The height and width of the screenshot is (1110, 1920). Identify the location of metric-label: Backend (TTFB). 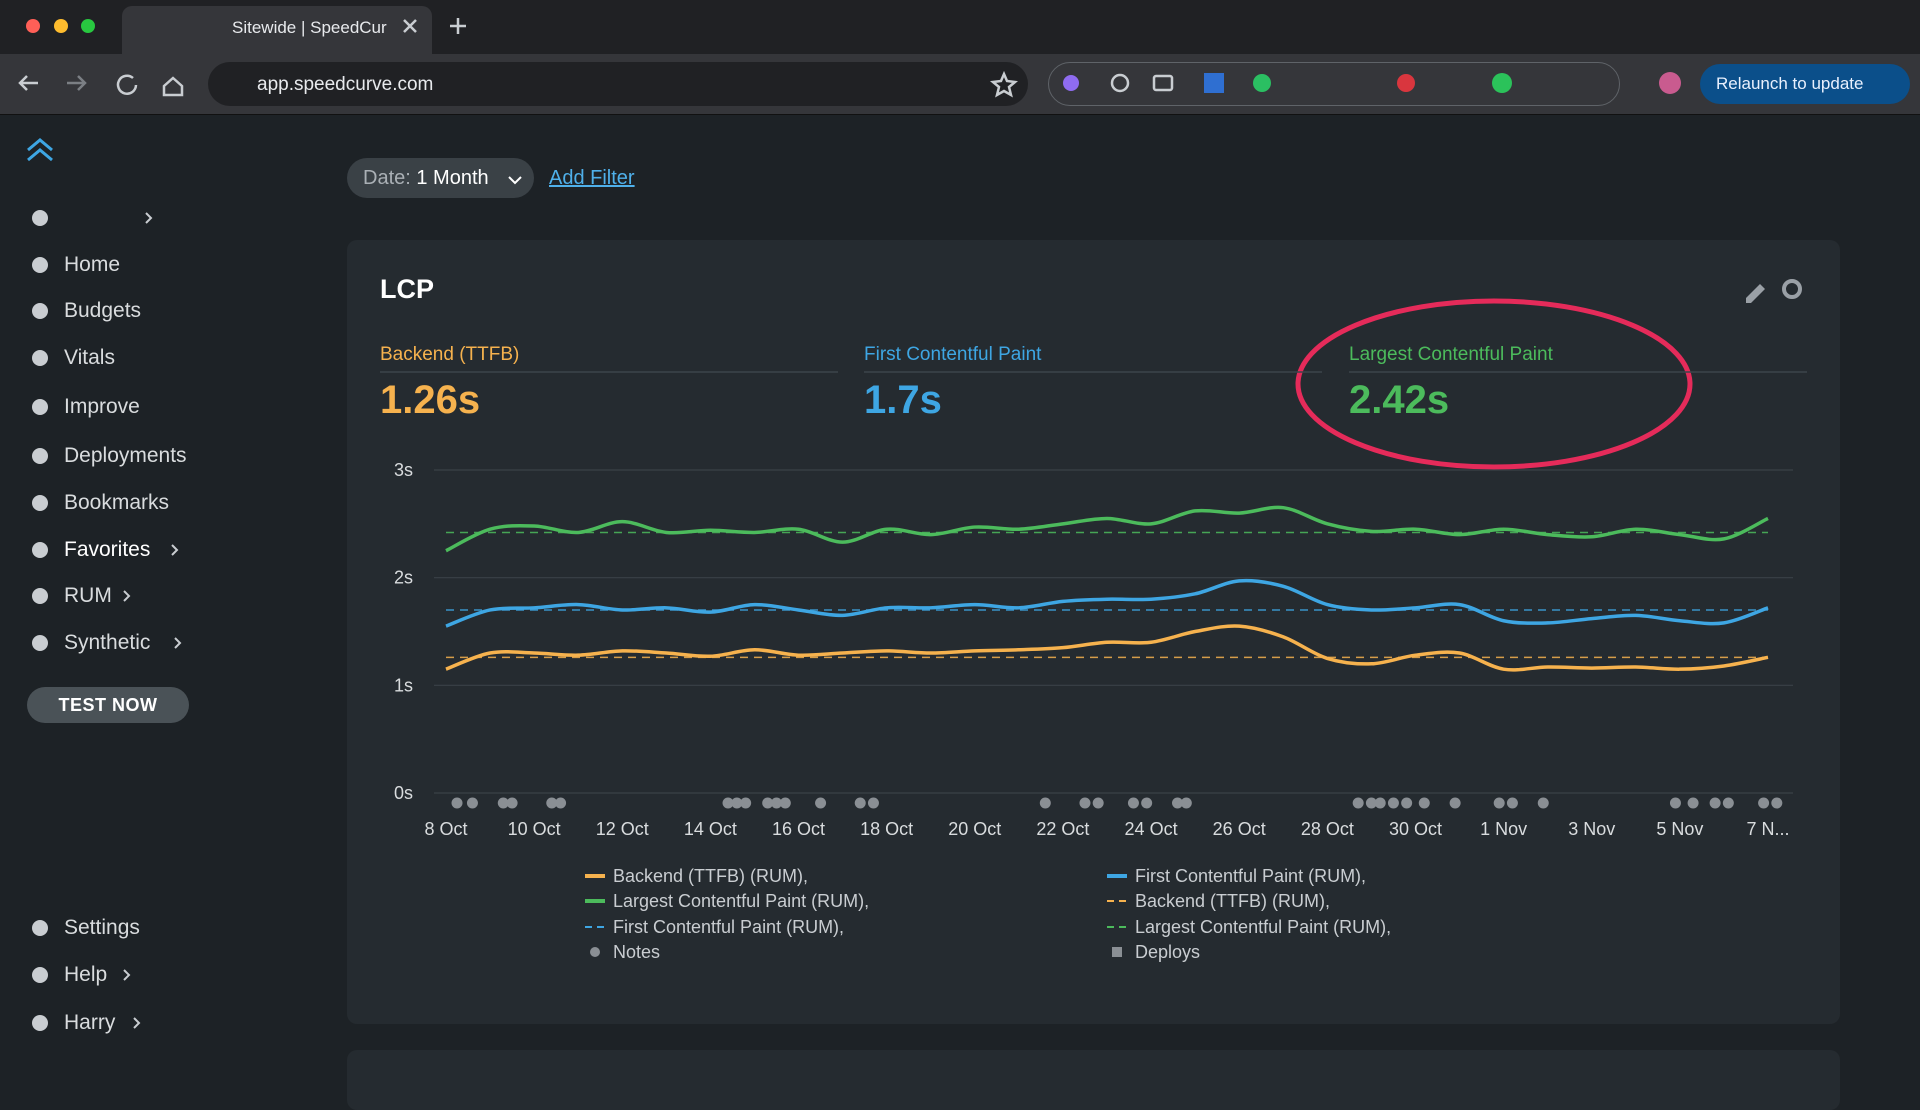
(450, 354).